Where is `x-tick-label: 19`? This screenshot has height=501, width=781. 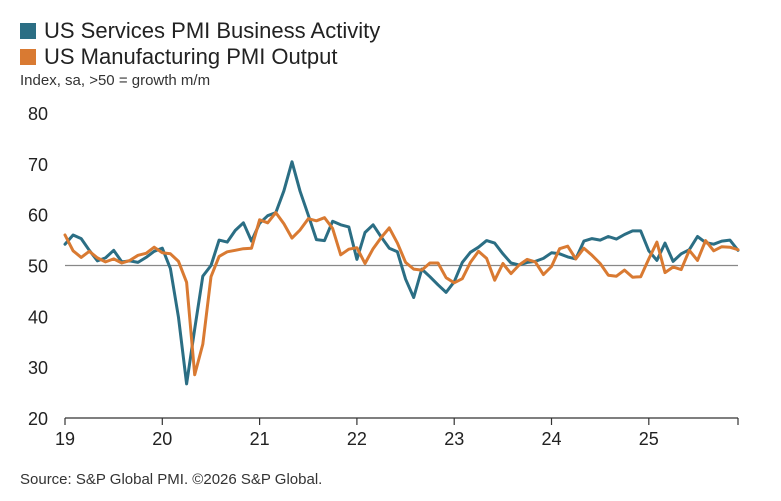 x-tick-label: 19 is located at coordinates (65, 439).